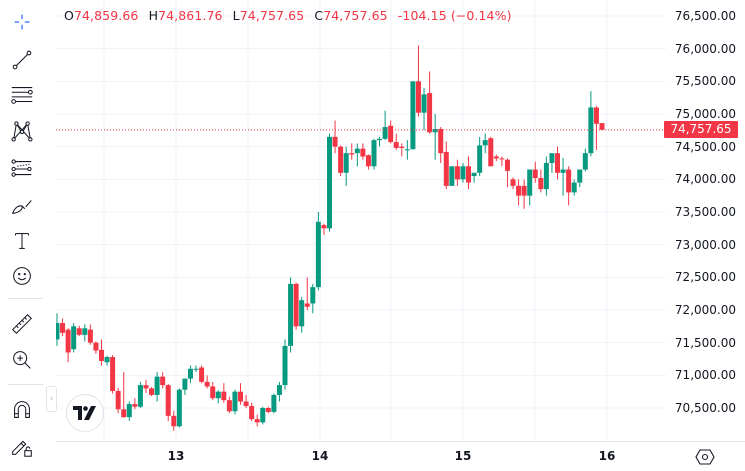 The width and height of the screenshot is (745, 471). I want to click on ruler-icon, so click(22, 324).